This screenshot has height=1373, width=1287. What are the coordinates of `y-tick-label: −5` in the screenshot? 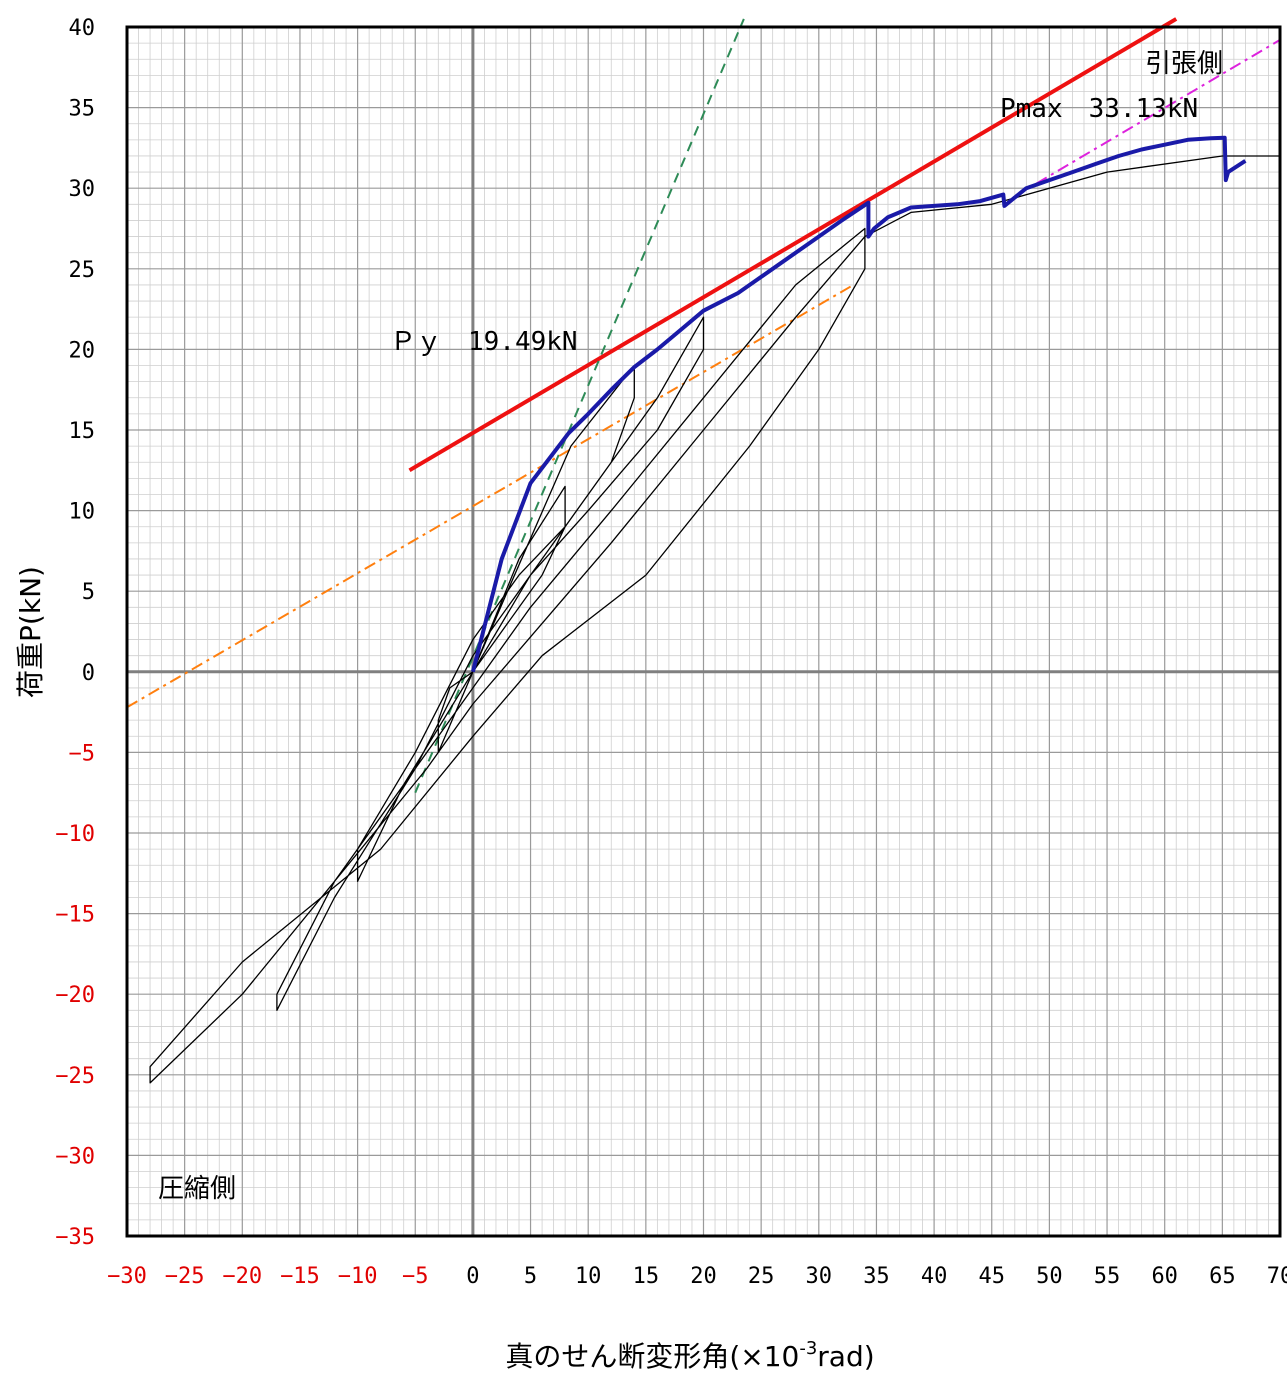 It's located at (82, 753).